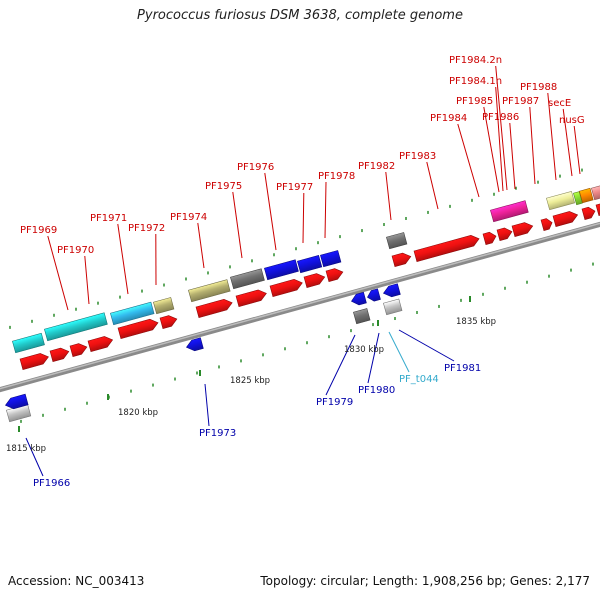 The width and height of the screenshot is (600, 600). I want to click on gene-label-pf_t044: PF_t044, so click(419, 379).